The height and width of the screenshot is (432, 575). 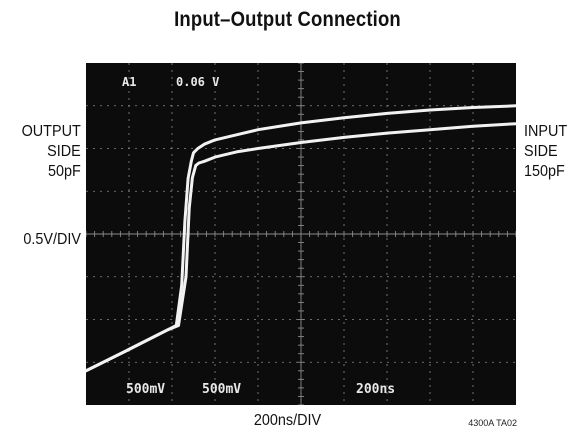 What do you see at coordinates (492, 423) in the screenshot?
I see `figure-code: 4300A TA02` at bounding box center [492, 423].